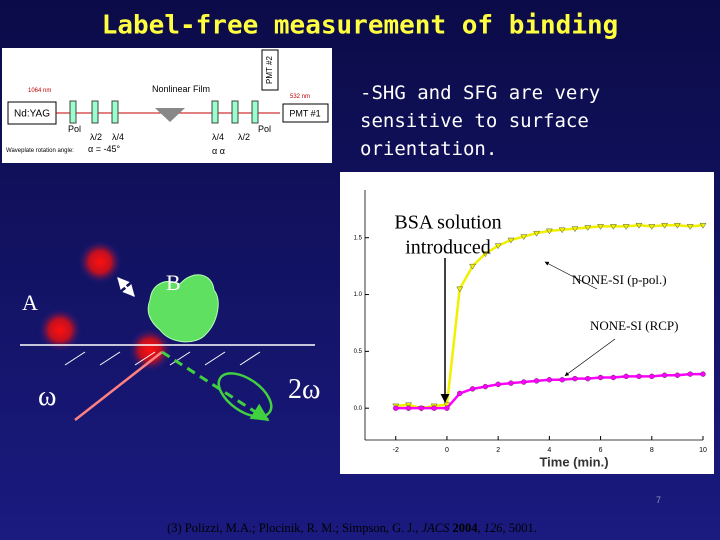 The height and width of the screenshot is (540, 720). What do you see at coordinates (245, 395) in the screenshot?
I see `polarization-ellipse` at bounding box center [245, 395].